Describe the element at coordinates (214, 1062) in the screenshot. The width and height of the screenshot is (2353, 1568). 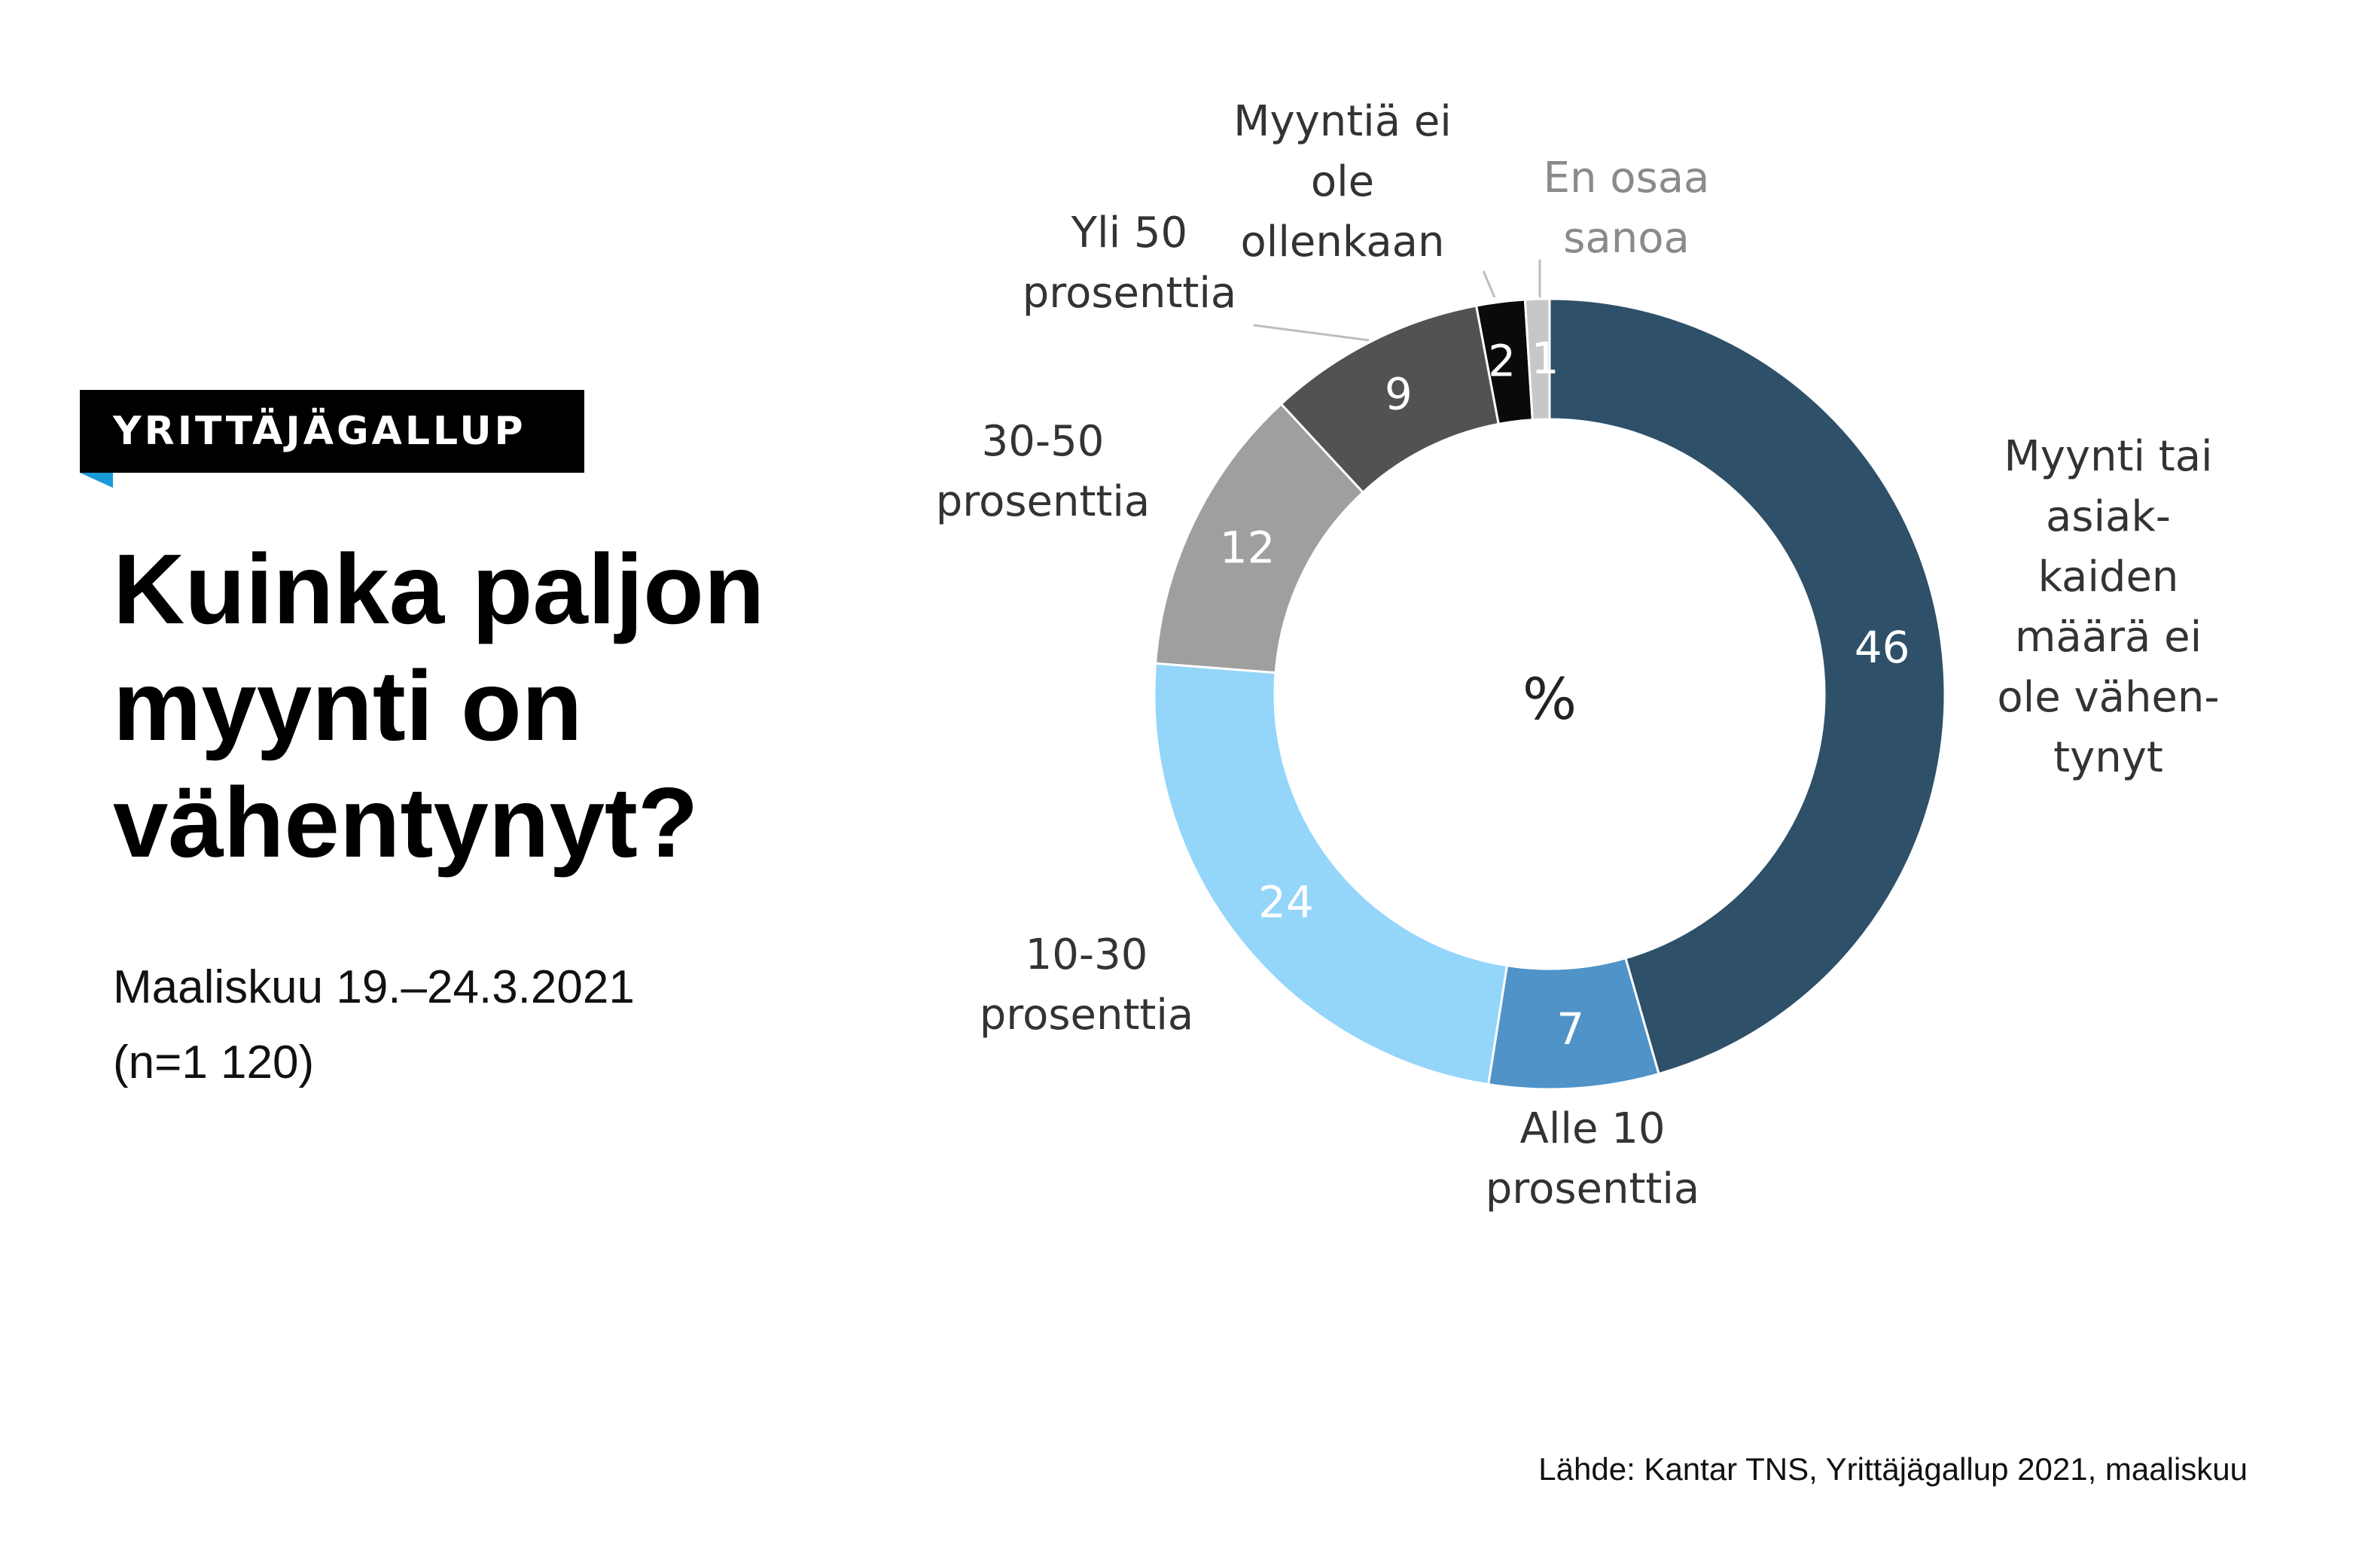
I see `sample-size: (n=1 120)` at that location.